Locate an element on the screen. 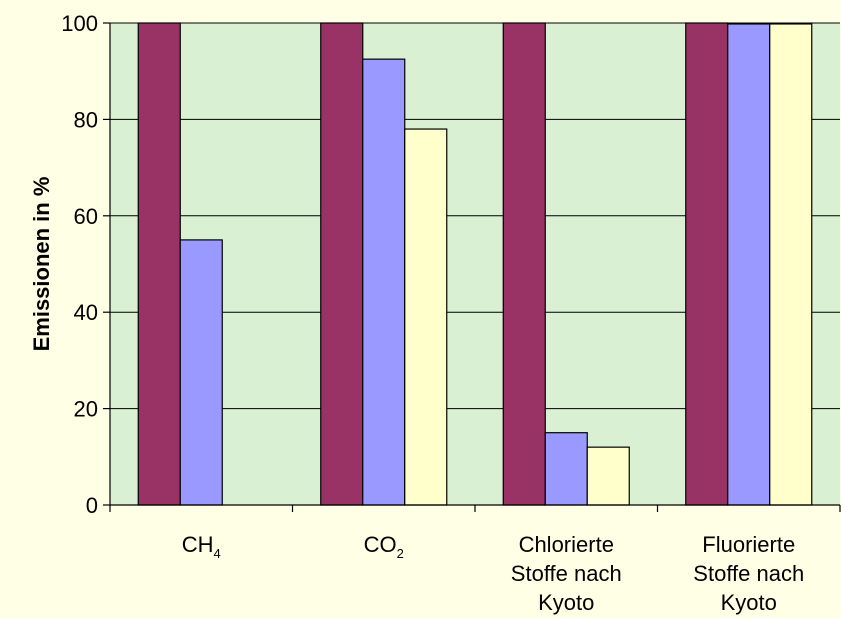  y-tick-label-100: 100 is located at coordinates (79, 23).